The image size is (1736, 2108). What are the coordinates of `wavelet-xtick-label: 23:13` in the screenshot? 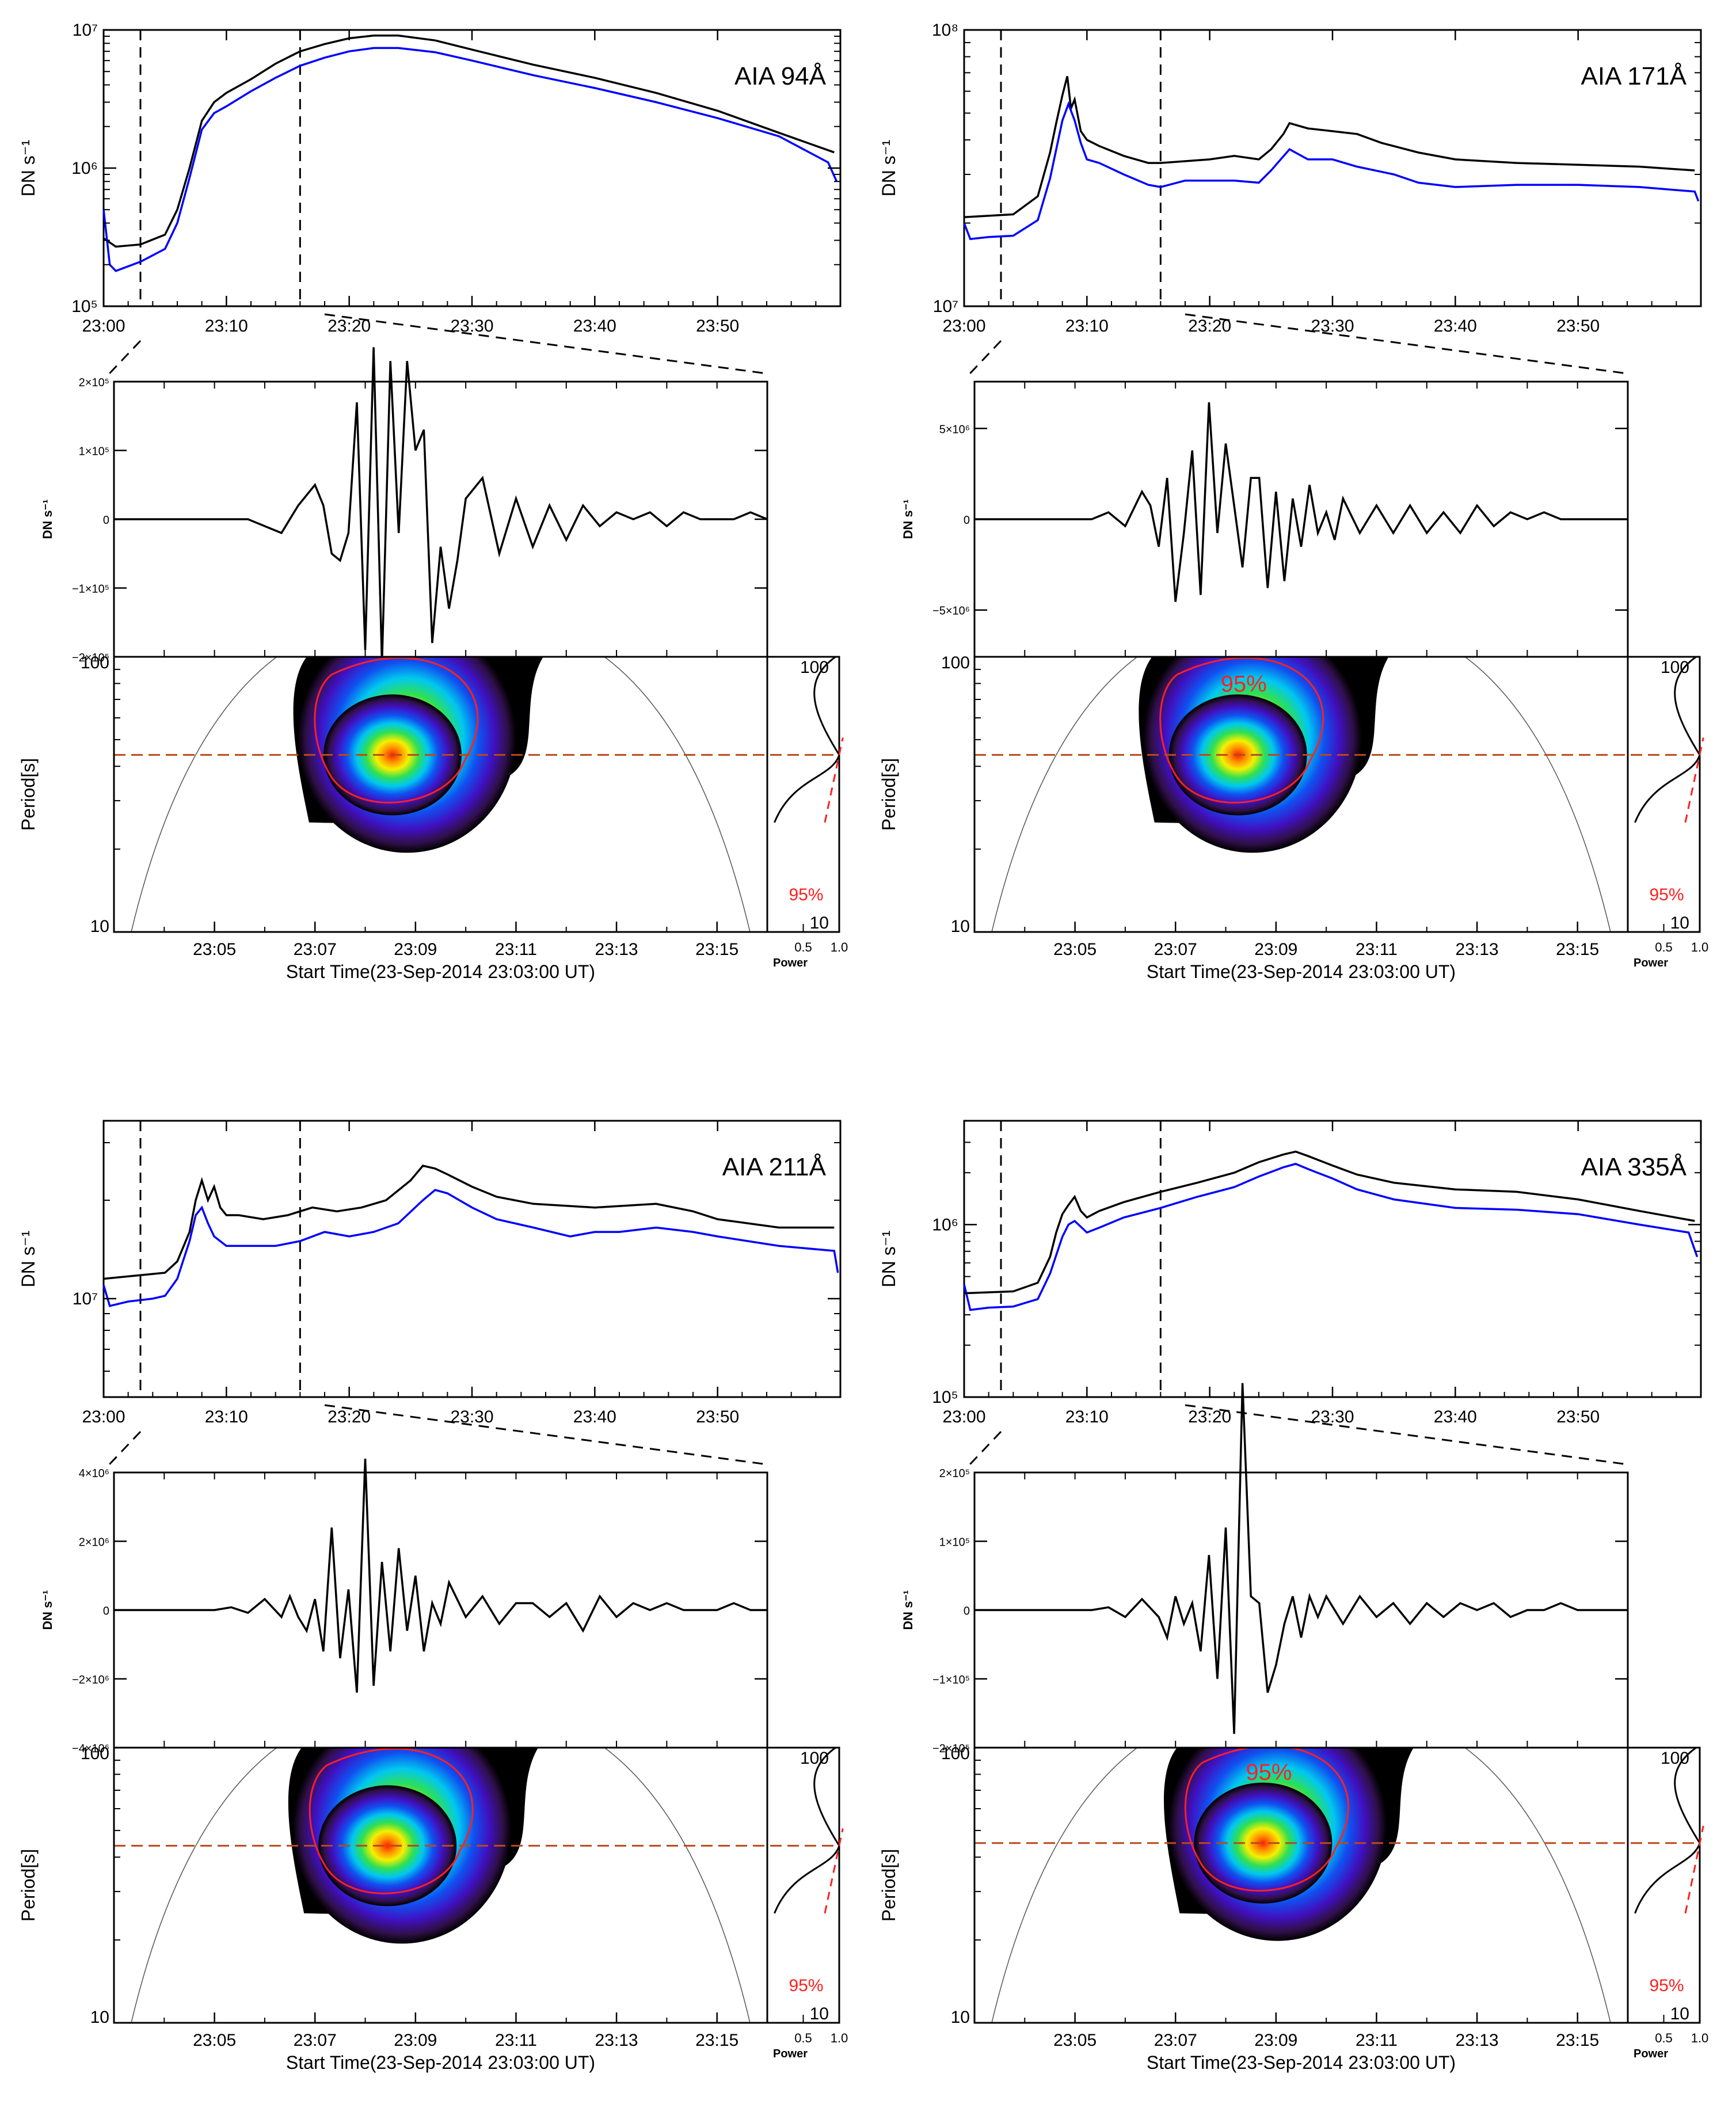 It's located at (1477, 949).